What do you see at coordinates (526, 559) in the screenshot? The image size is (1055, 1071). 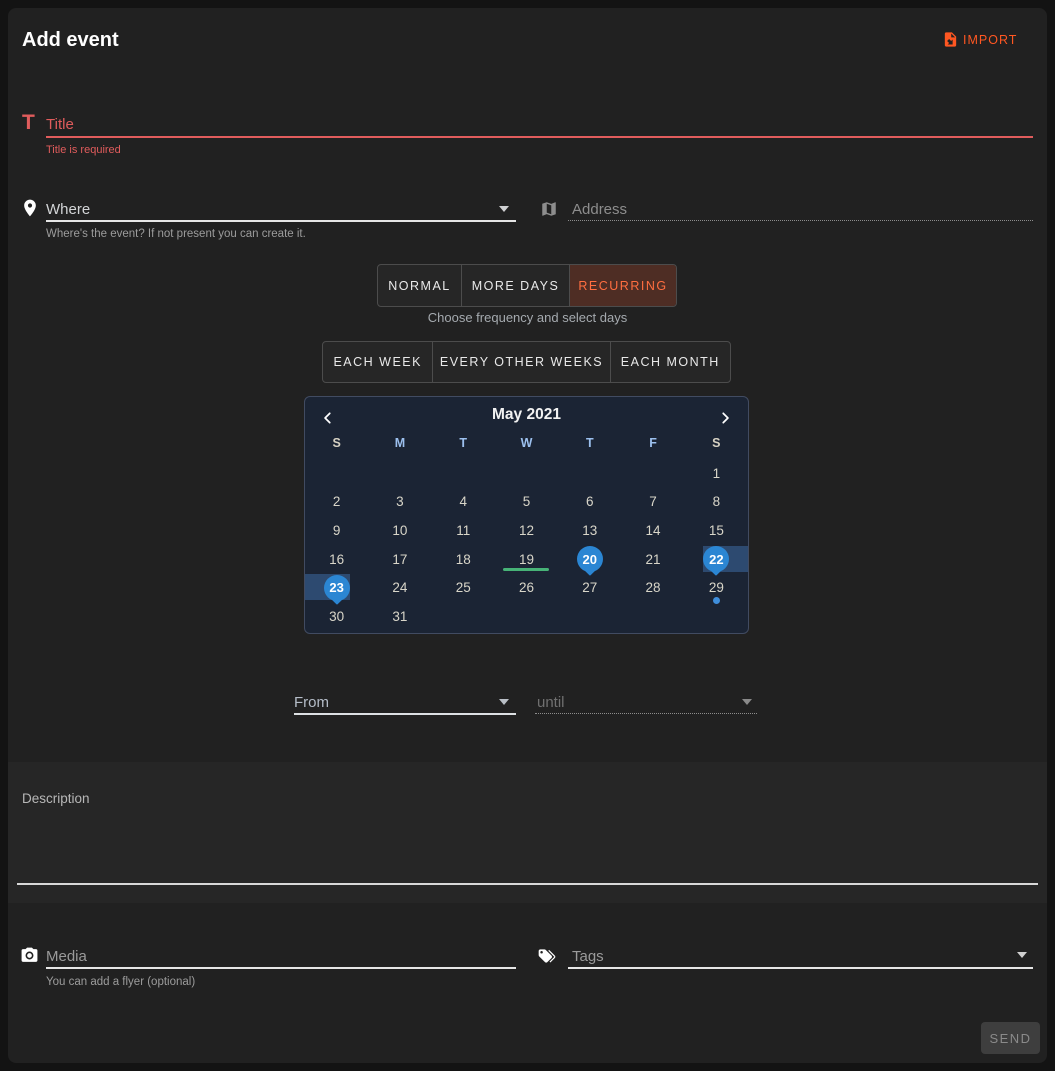 I see `calendar-day-19: 19` at bounding box center [526, 559].